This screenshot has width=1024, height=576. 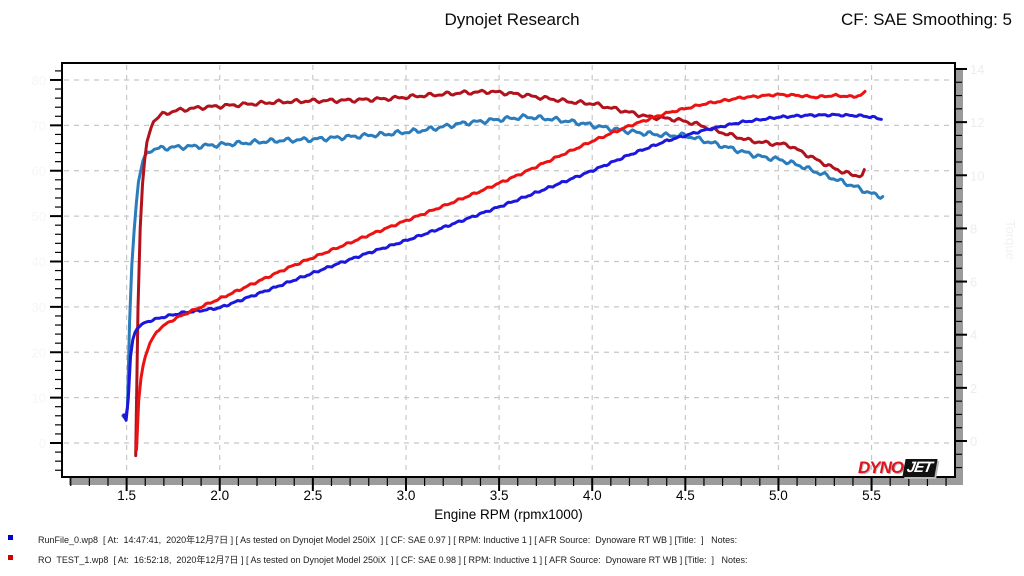 I want to click on dynojet-logo-jet-text: JET, so click(x=920, y=467).